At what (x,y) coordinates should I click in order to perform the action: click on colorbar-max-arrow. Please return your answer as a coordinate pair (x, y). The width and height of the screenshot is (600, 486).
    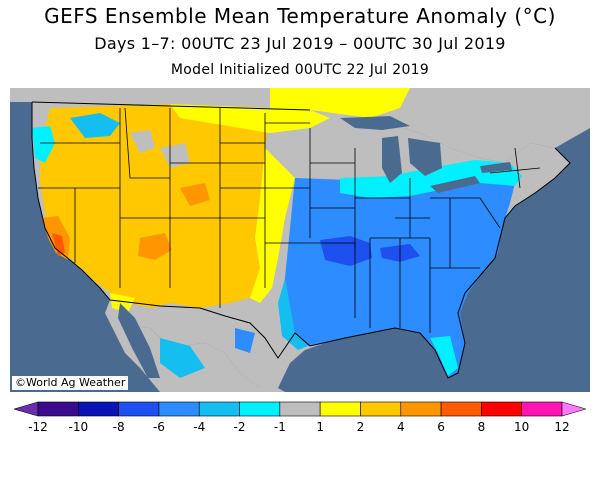
    Looking at the image, I should click on (574, 409).